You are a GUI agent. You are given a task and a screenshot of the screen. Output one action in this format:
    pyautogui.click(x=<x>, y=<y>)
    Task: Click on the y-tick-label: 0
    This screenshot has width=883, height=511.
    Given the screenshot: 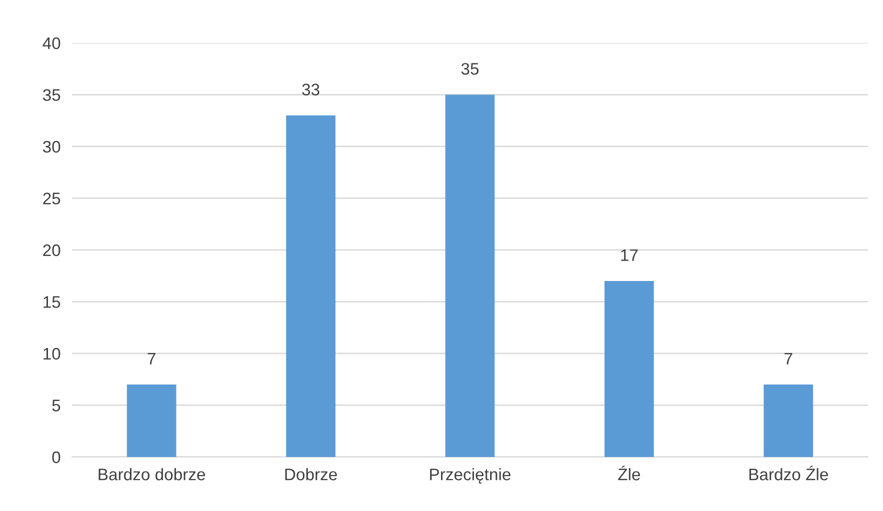 What is the action you would take?
    pyautogui.click(x=56, y=457)
    